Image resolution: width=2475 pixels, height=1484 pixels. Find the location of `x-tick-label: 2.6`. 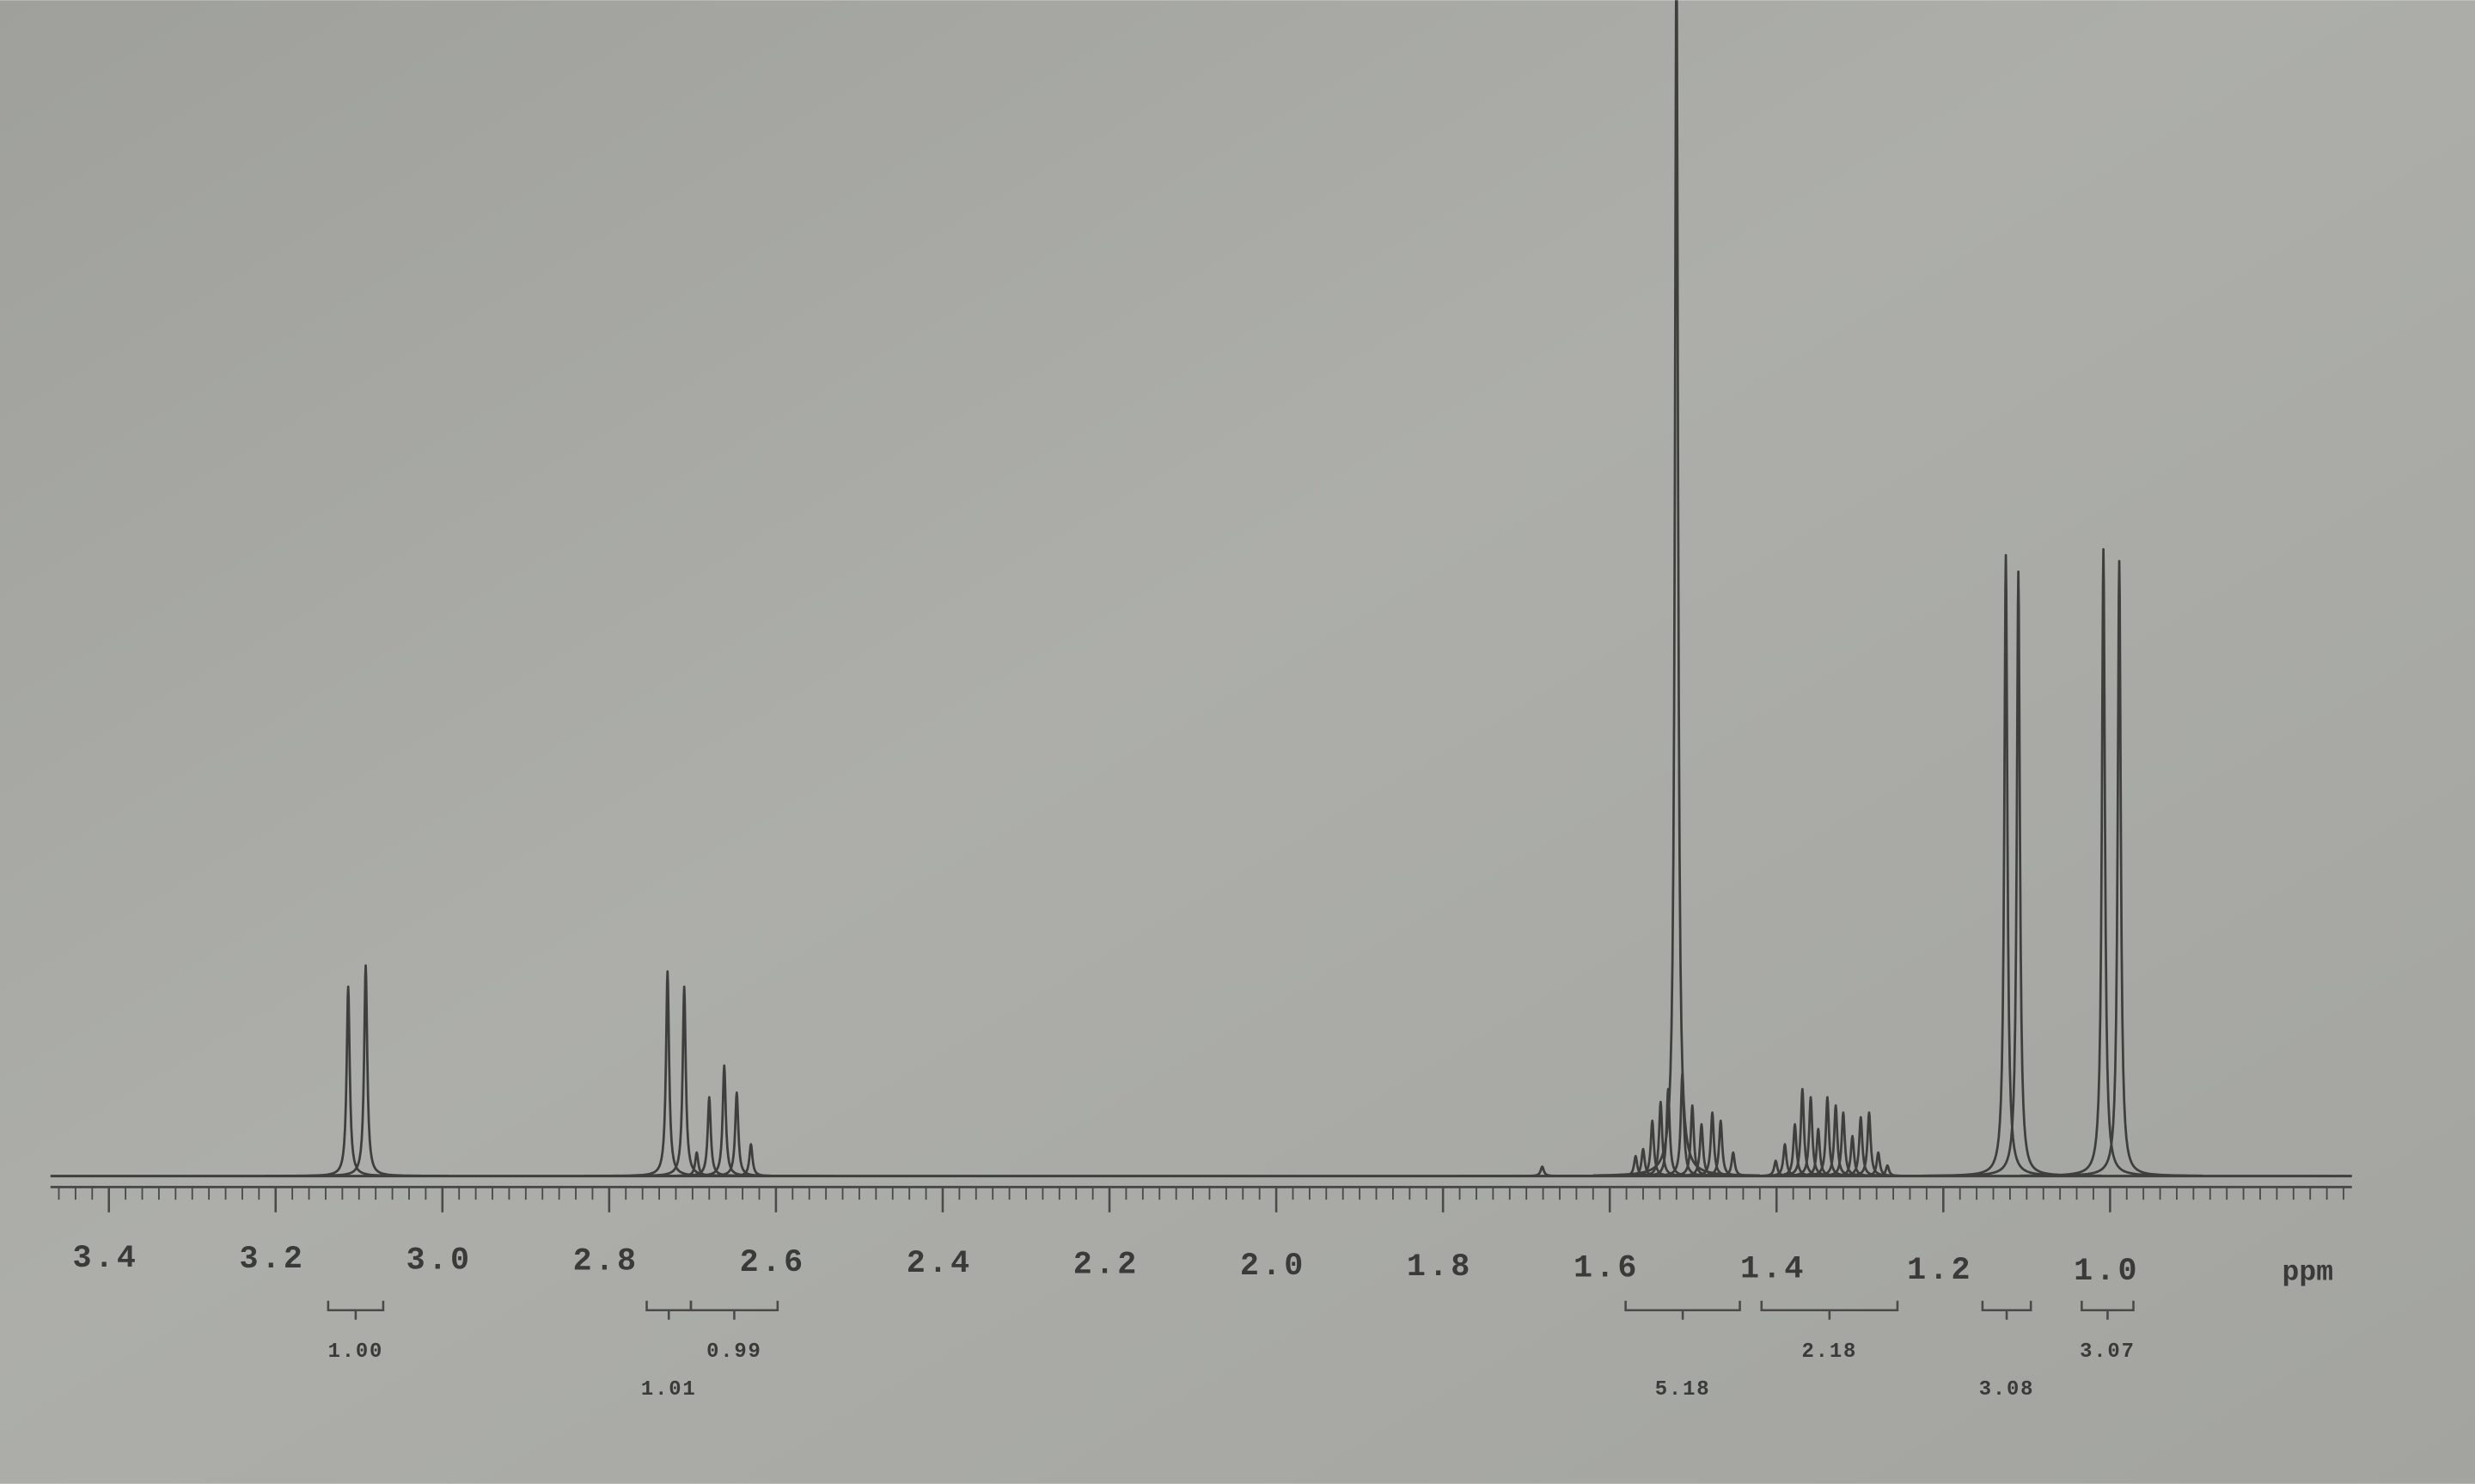

x-tick-label: 2.6 is located at coordinates (773, 1263).